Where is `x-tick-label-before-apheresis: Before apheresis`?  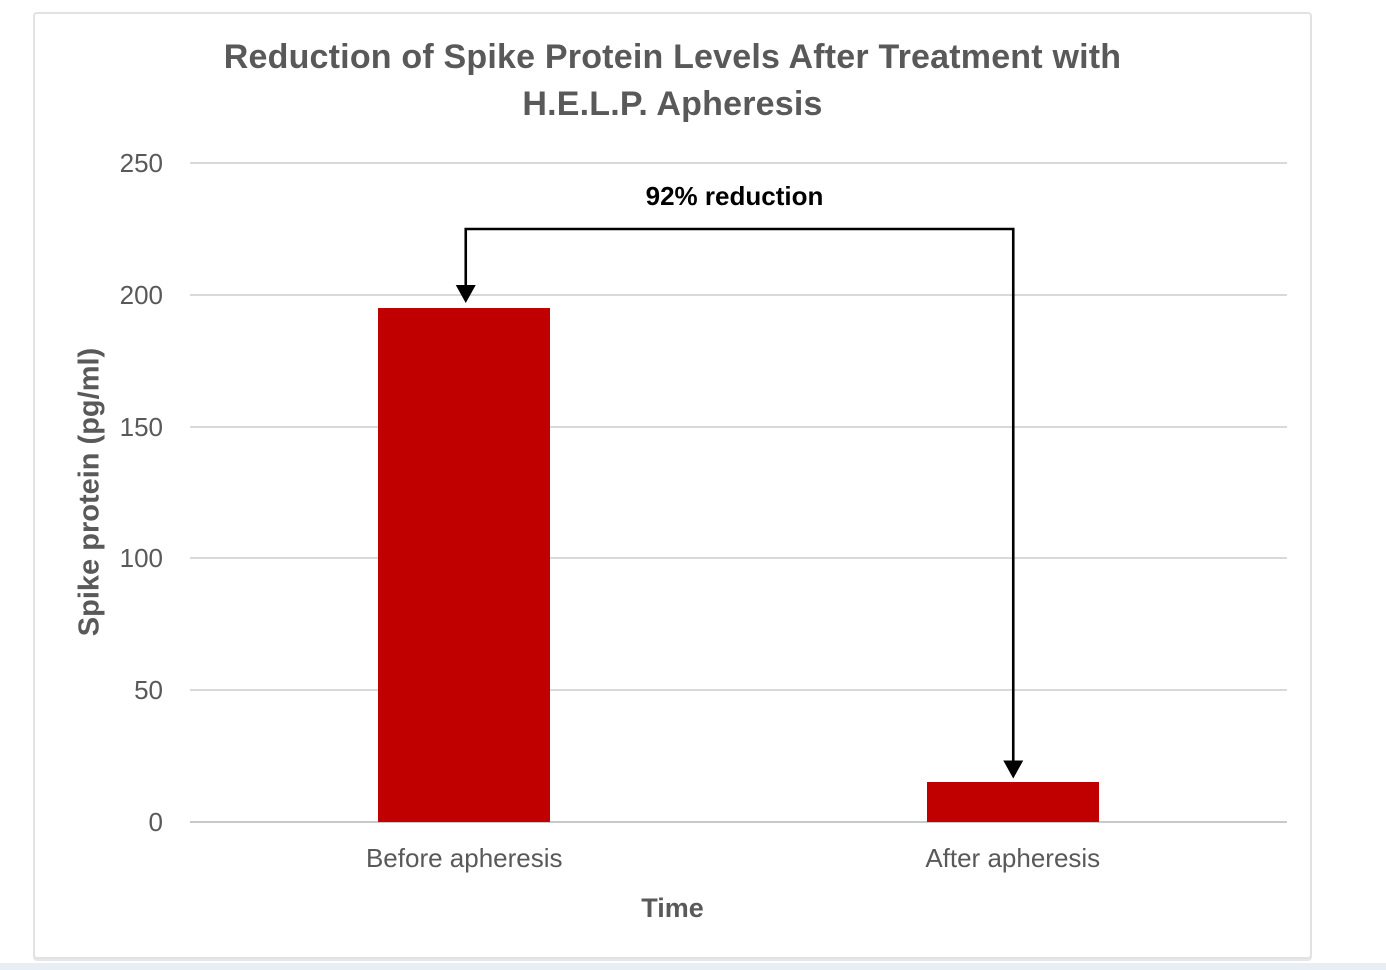
x-tick-label-before-apheresis: Before apheresis is located at coordinates (464, 858).